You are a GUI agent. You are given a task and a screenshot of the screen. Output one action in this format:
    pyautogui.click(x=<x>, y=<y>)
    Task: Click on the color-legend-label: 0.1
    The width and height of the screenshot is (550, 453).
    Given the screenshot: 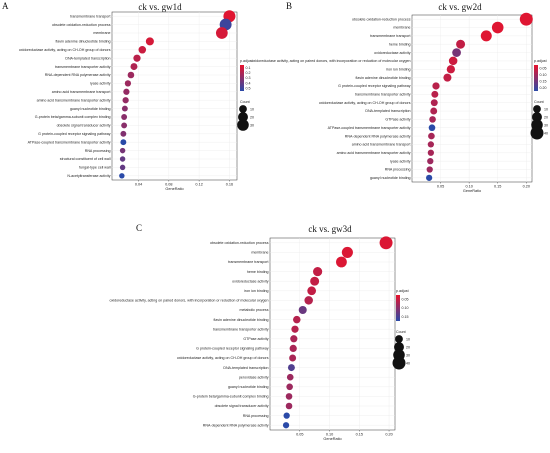 What is the action you would take?
    pyautogui.click(x=248, y=68)
    